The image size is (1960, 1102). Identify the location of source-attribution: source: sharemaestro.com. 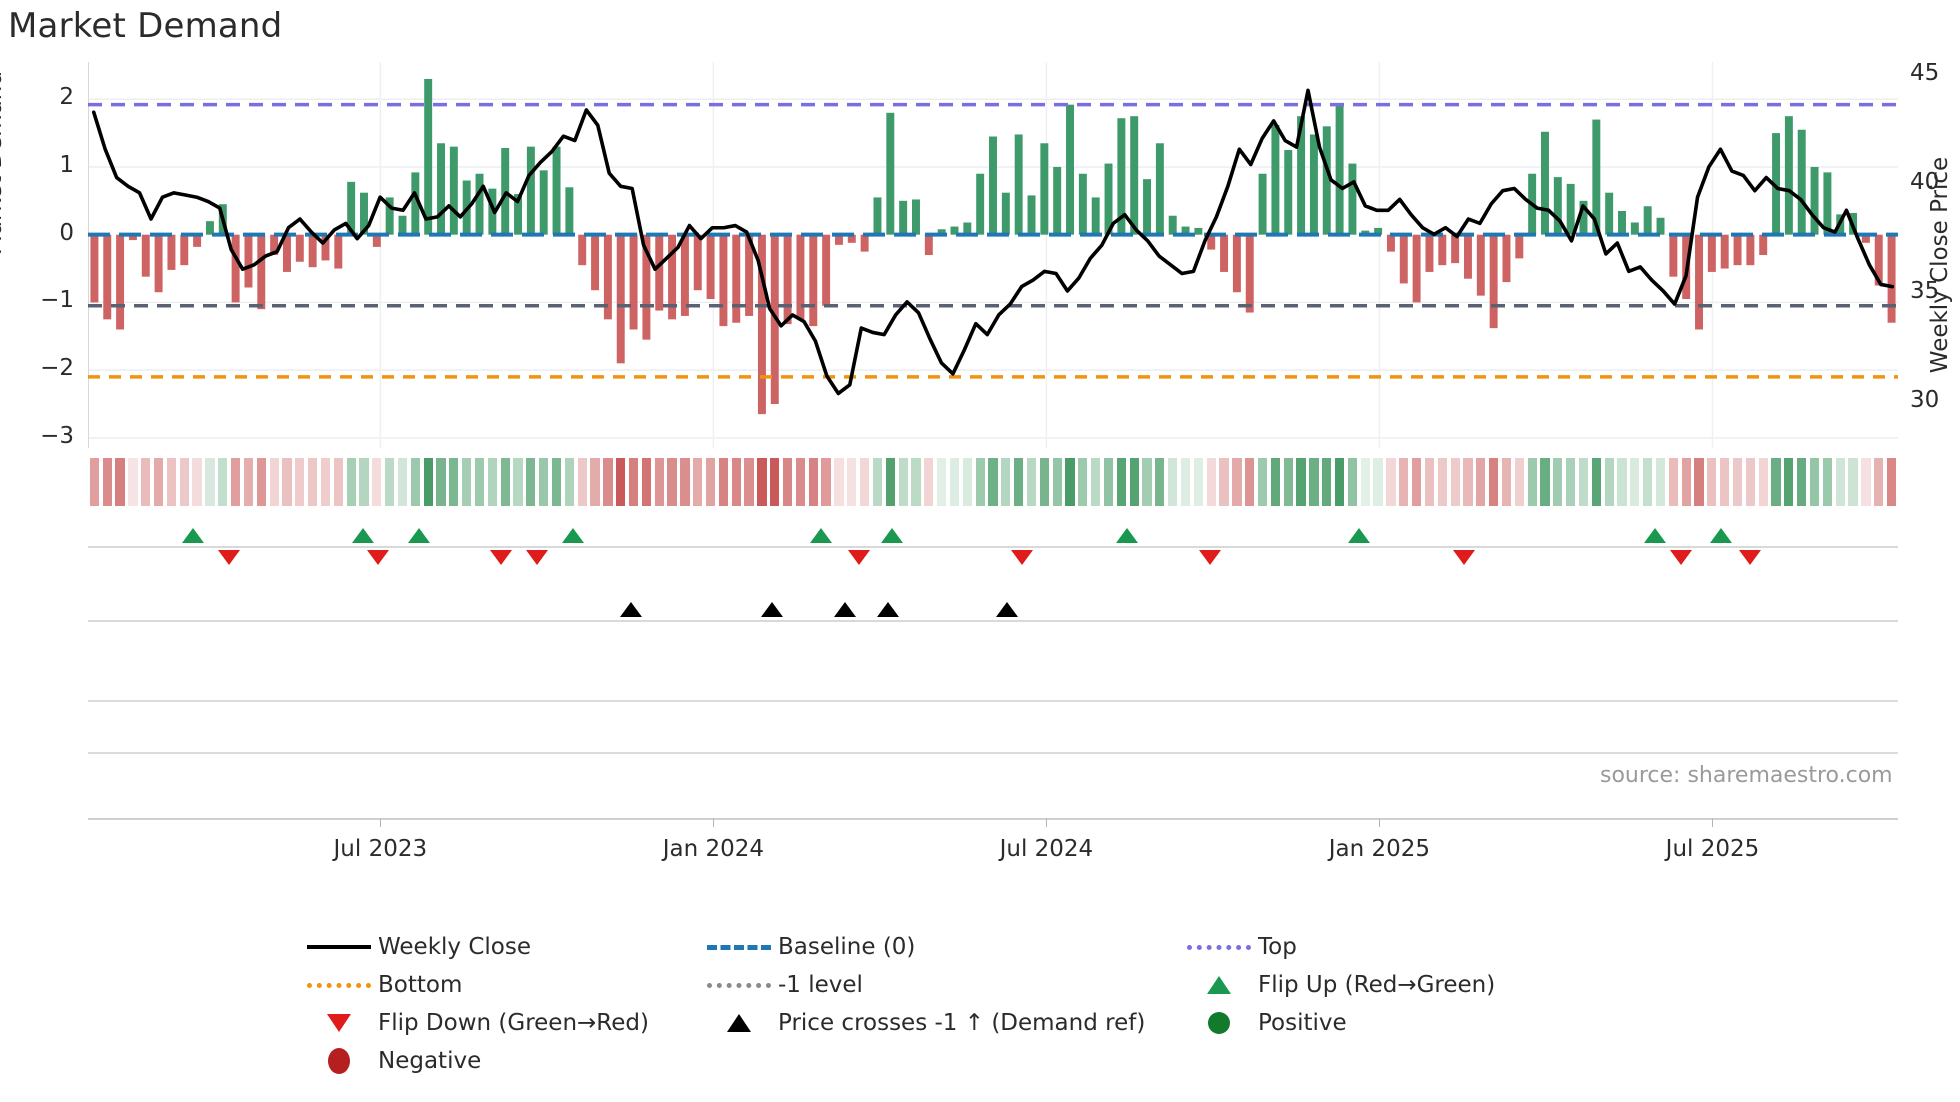
(1746, 775).